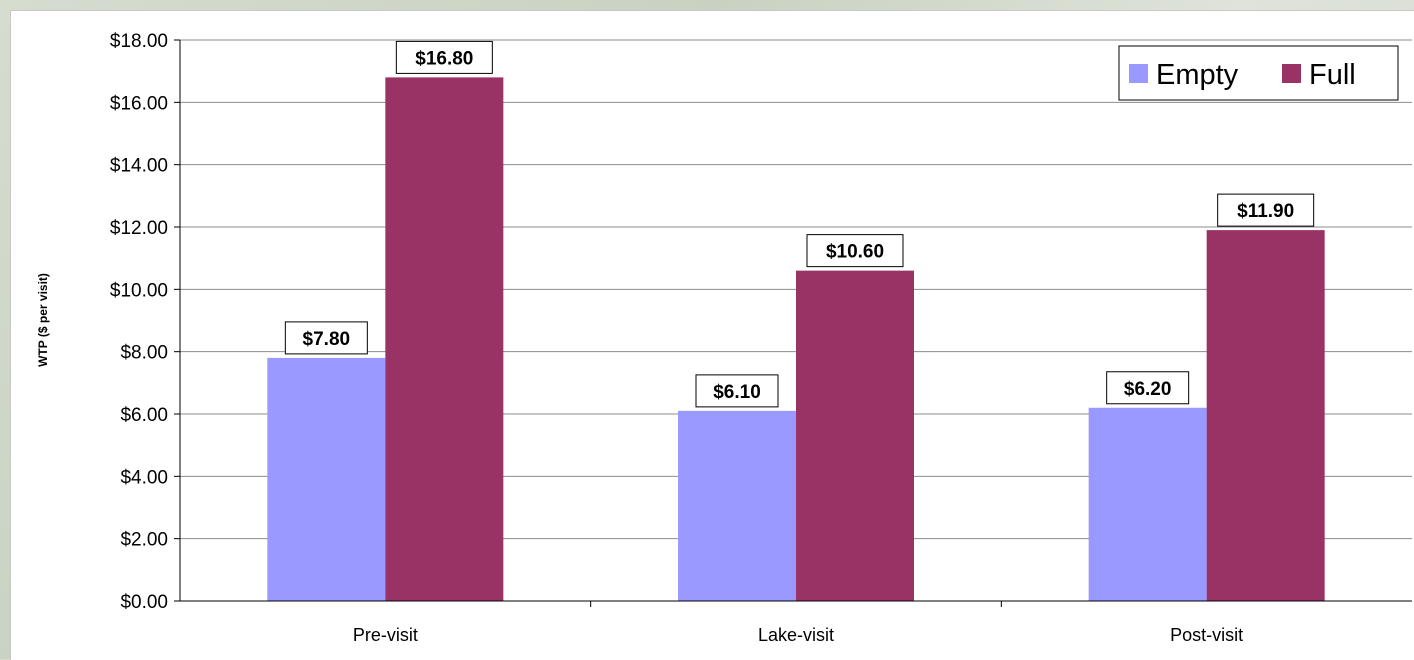 This screenshot has height=660, width=1414. I want to click on data-label: $7.80, so click(327, 339).